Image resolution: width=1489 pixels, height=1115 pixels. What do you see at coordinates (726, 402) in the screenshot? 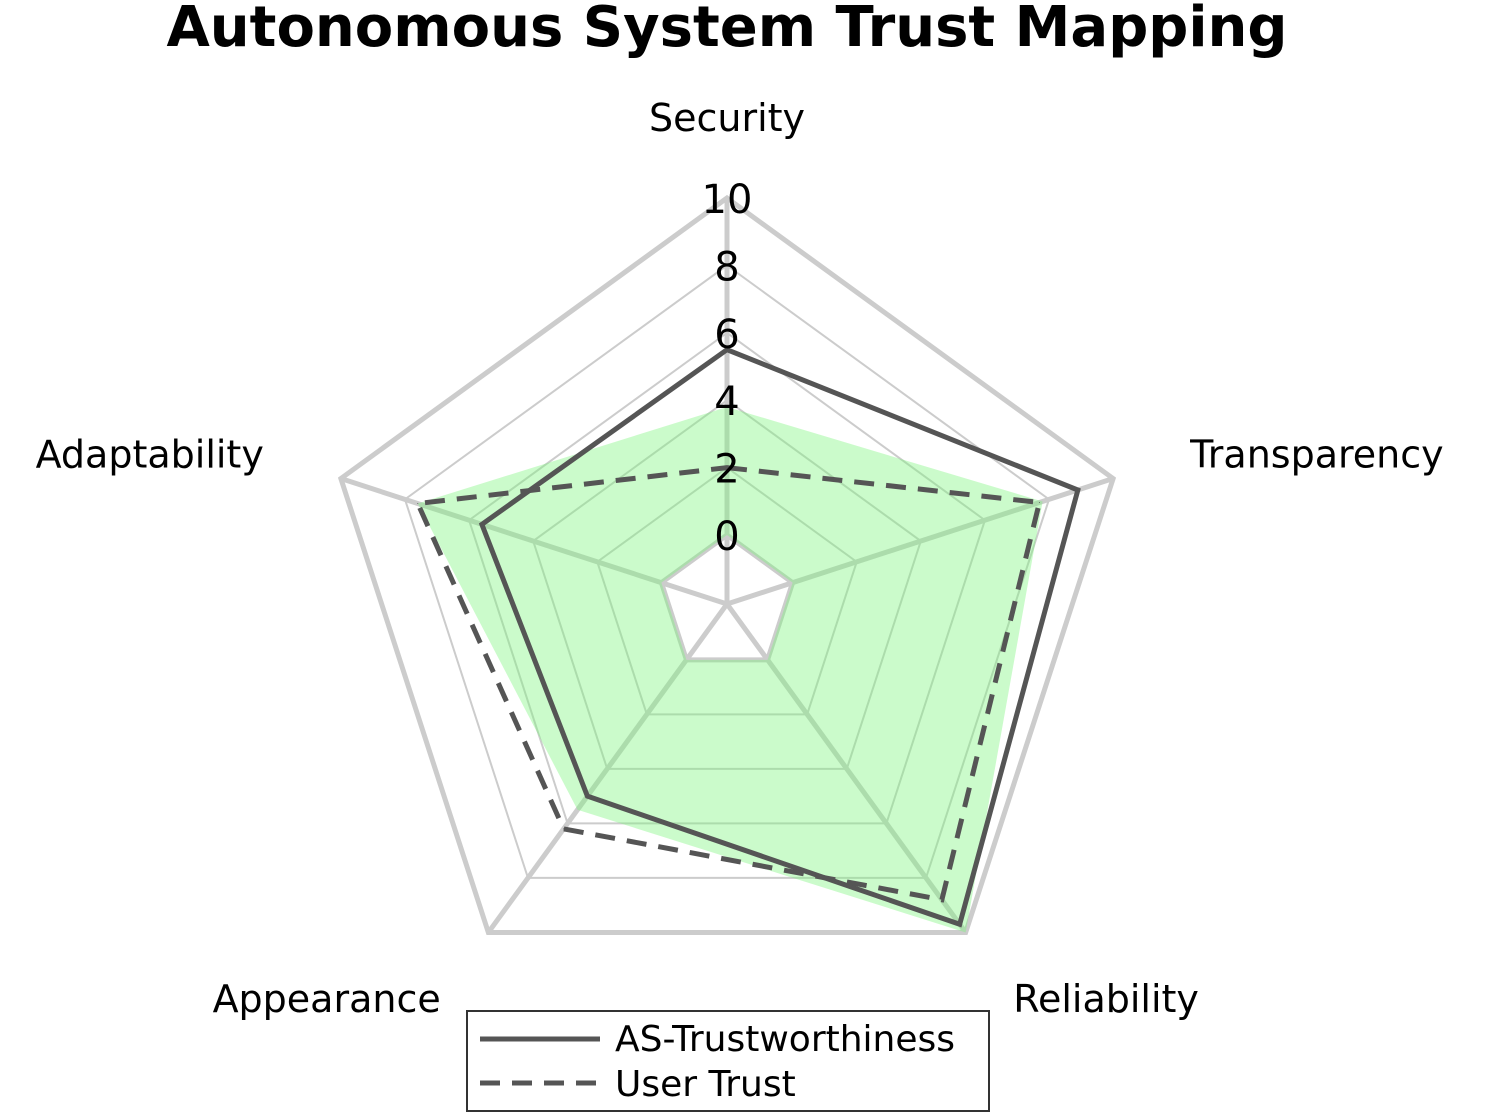
I see `r-tick-label-4: 4` at bounding box center [726, 402].